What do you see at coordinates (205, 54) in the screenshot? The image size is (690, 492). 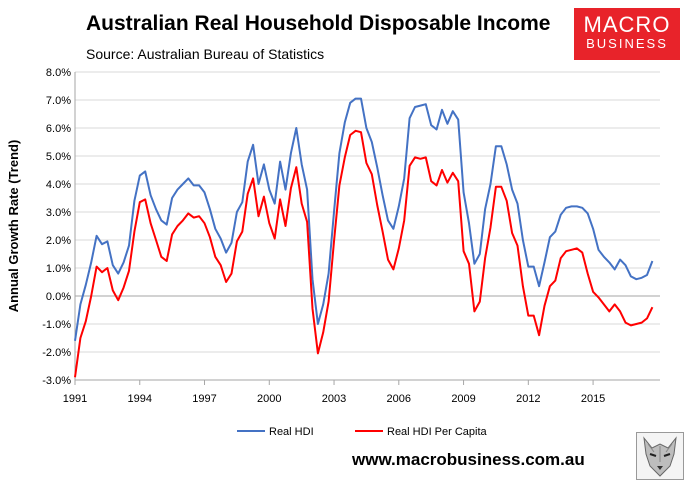 I see `source-label: Source: Australian Bureau of Statistics` at bounding box center [205, 54].